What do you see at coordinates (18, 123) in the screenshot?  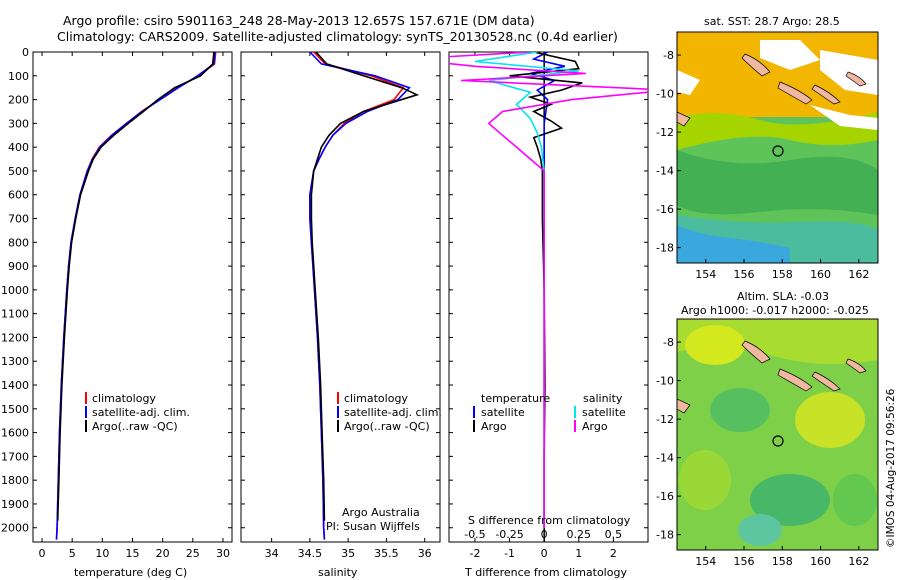 I see `depth-tick-label: 300` at bounding box center [18, 123].